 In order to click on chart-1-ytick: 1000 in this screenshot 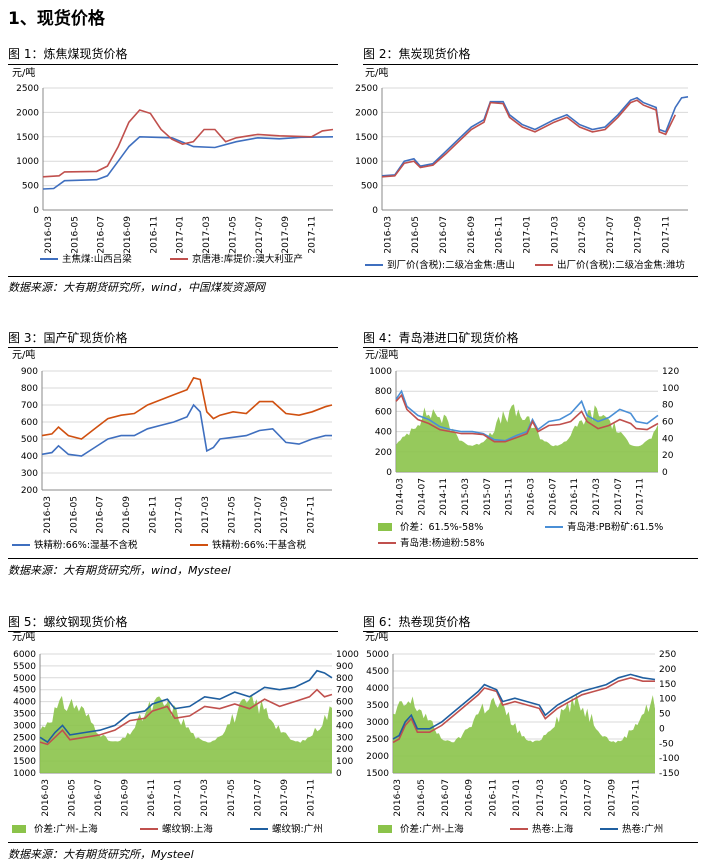, I will do `click(27, 162)`.